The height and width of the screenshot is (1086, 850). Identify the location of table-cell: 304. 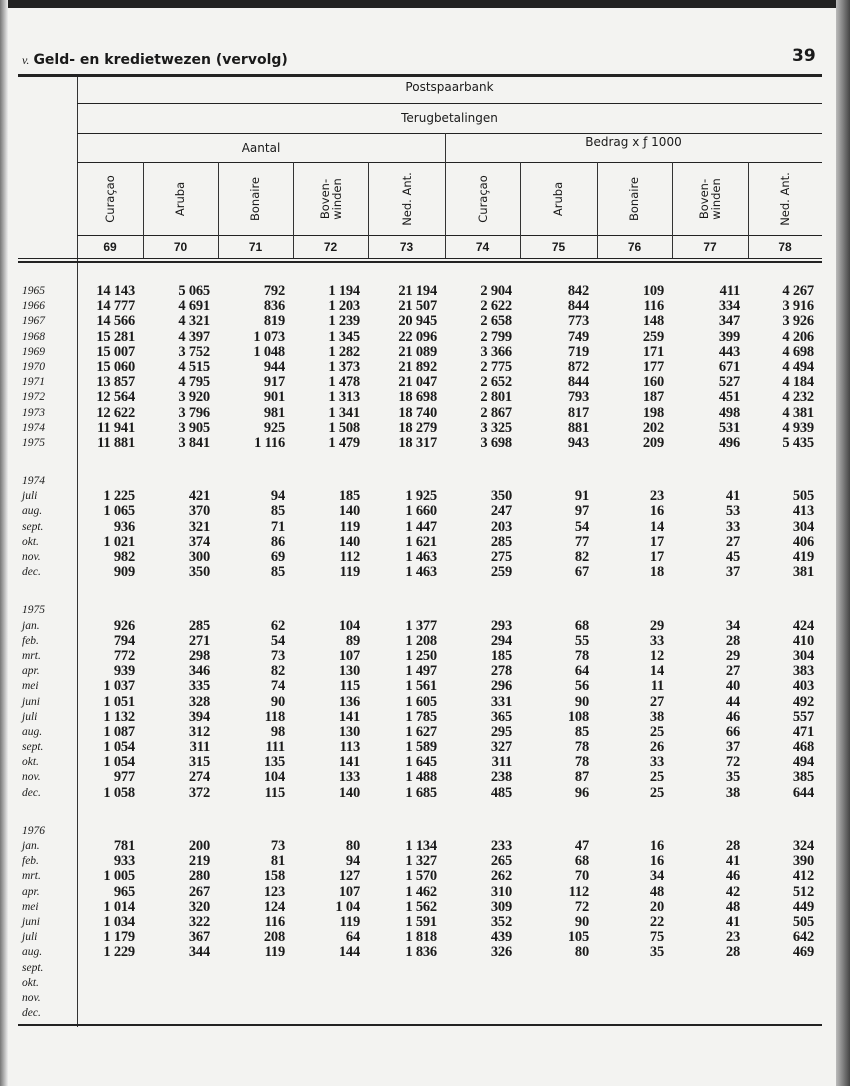
(803, 526).